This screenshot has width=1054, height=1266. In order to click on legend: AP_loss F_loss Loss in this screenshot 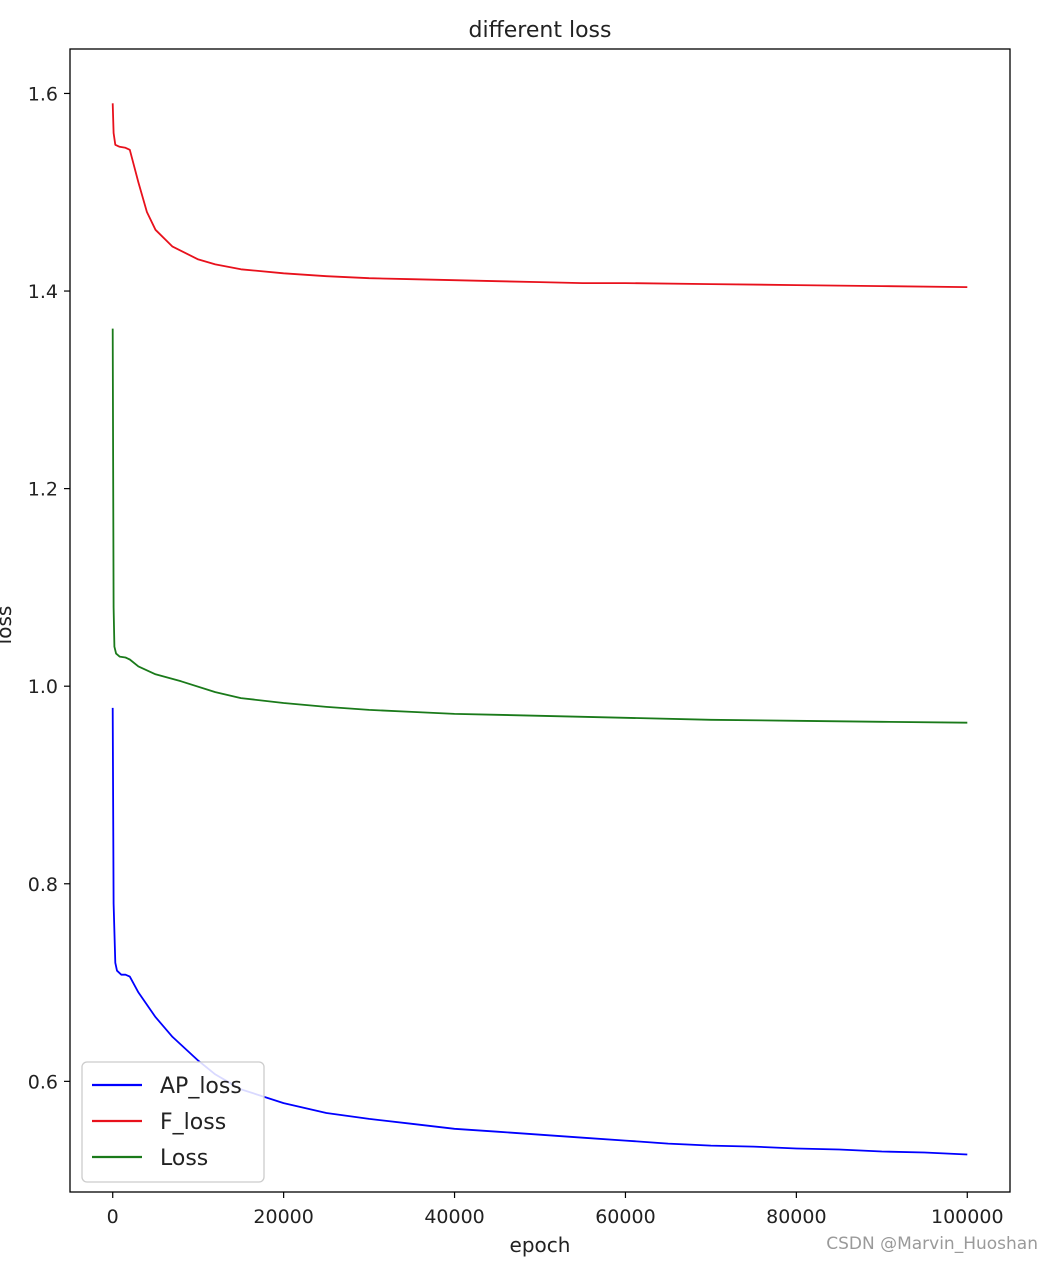, I will do `click(173, 1122)`.